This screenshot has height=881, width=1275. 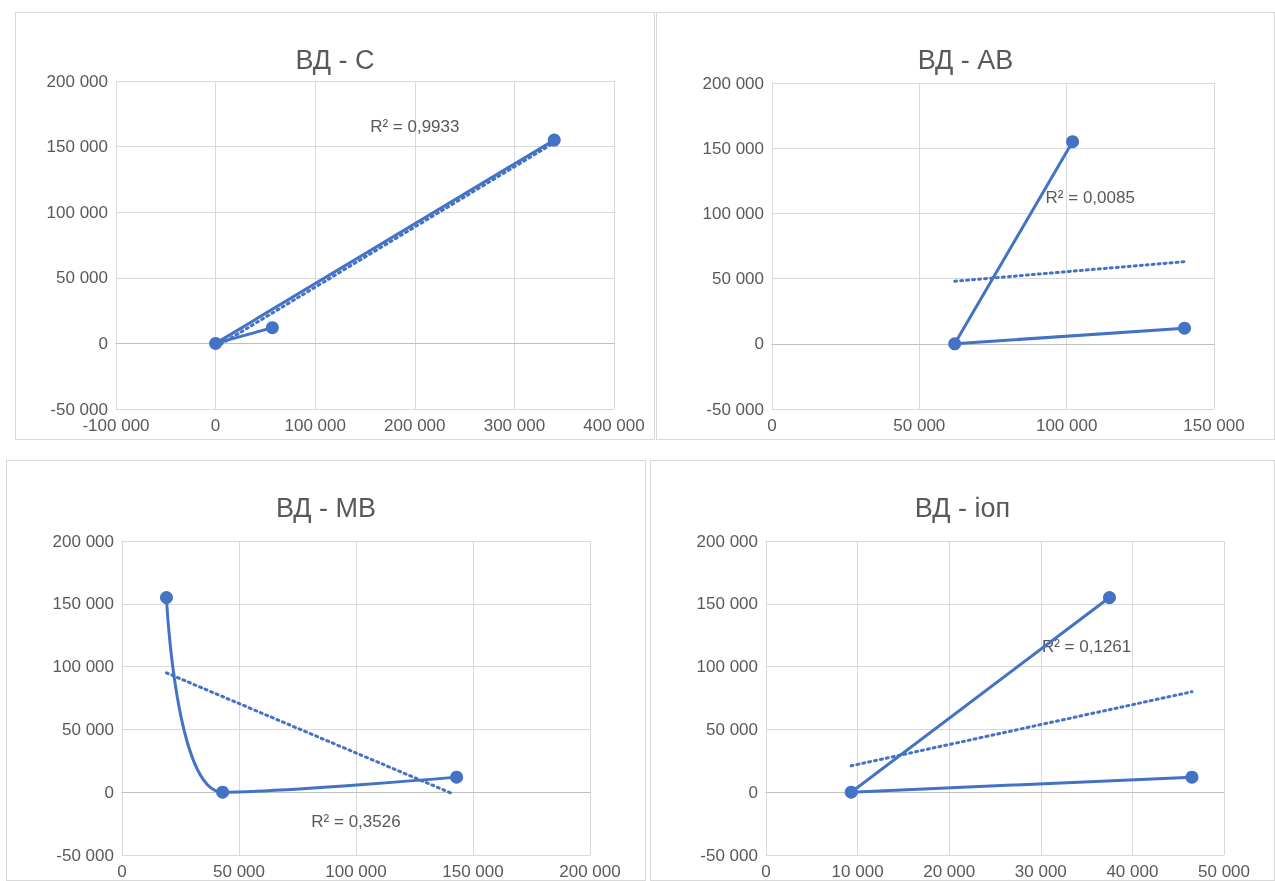 I want to click on x-tick-label: 400 000, so click(x=614, y=425).